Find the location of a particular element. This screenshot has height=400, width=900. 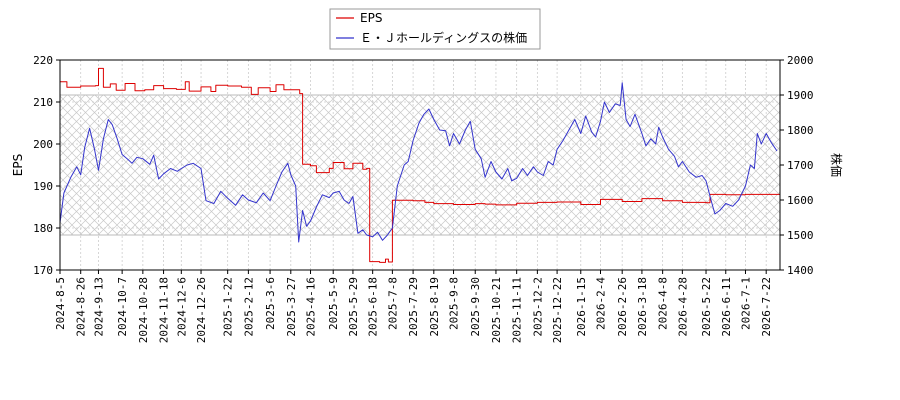

x-tick-label: 2026-2-26 is located at coordinates (622, 307).